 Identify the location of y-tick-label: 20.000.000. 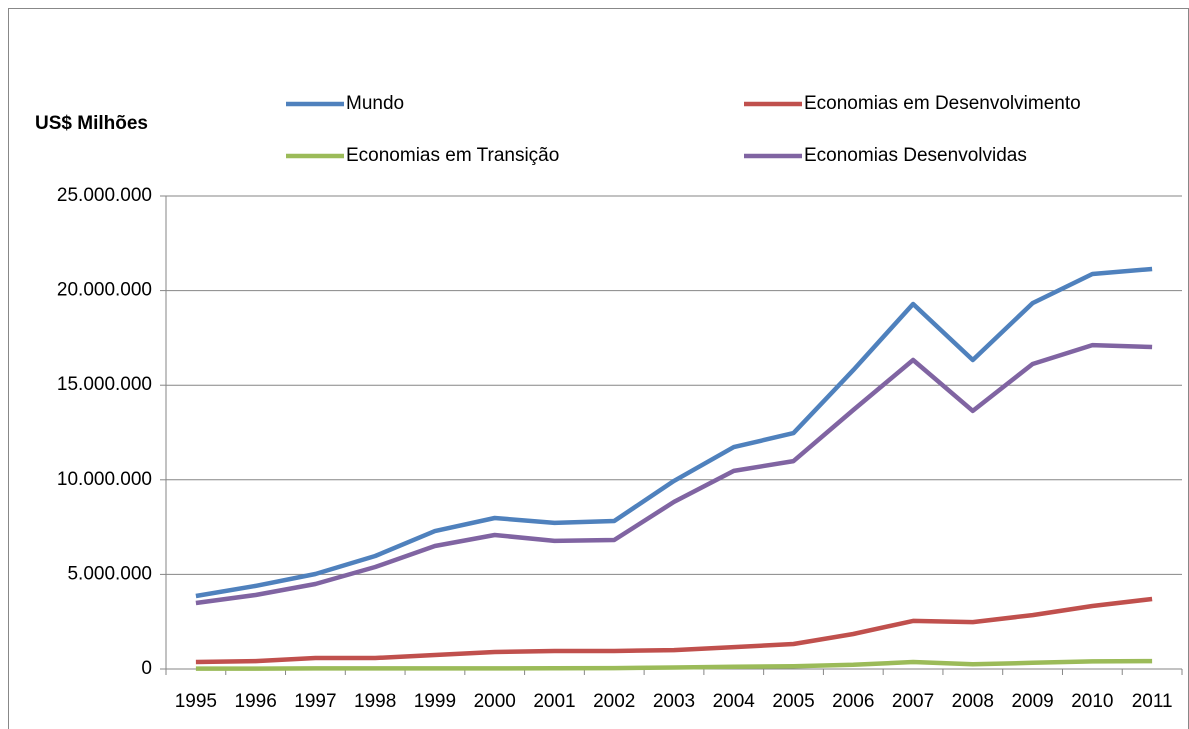
(104, 290).